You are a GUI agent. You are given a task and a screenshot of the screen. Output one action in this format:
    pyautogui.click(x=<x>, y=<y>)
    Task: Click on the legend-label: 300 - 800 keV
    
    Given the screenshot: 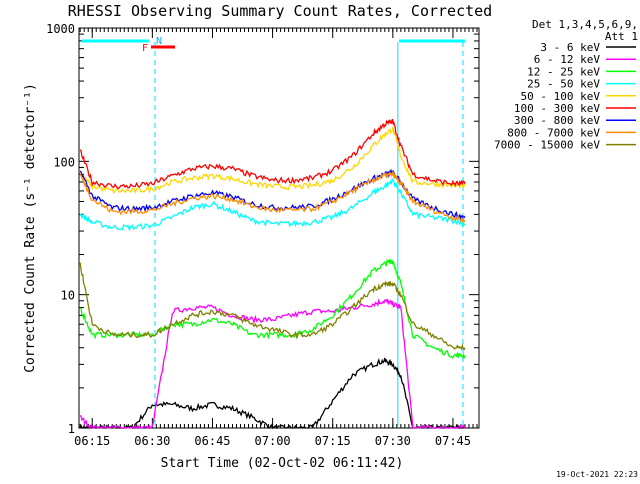 What is the action you would take?
    pyautogui.click(x=557, y=120)
    